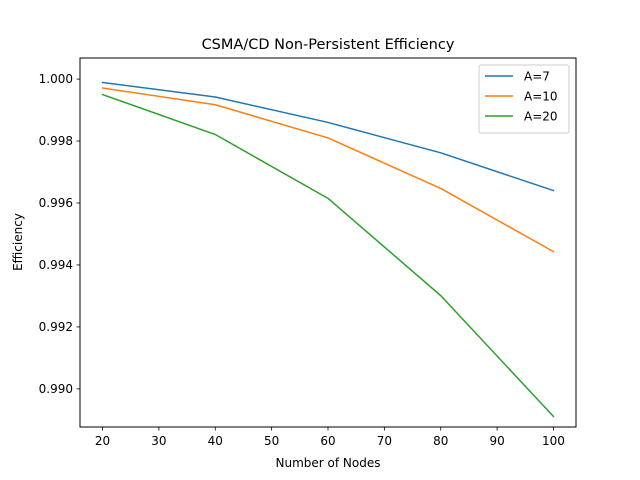  I want to click on x-tick-label: 40, so click(215, 441).